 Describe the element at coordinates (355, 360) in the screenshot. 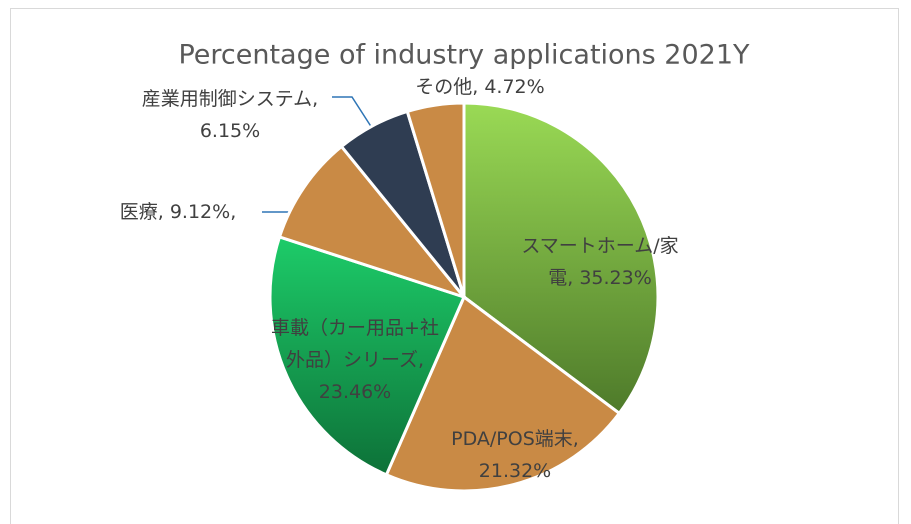

I see `data-label: 車載（カー用品+社外品）シリーズ, 23.46%` at that location.